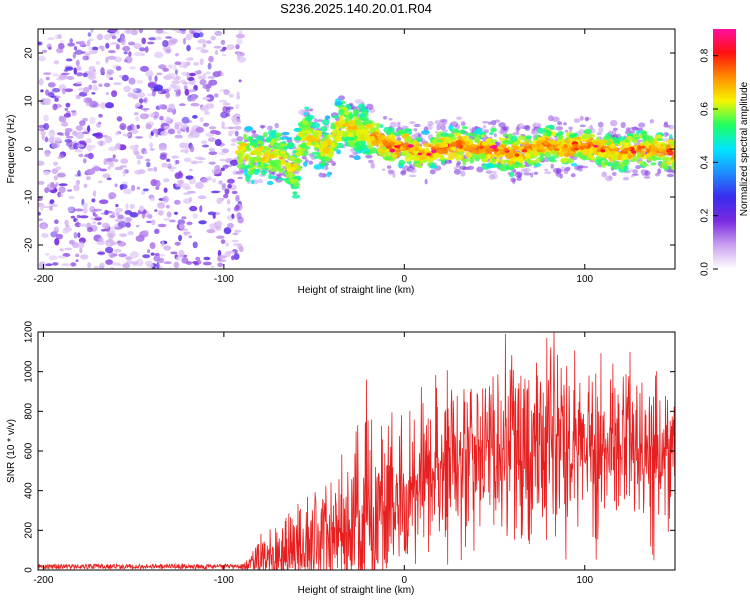  I want to click on spectrogram-ylabel: Frequency (Hz), so click(11, 149).